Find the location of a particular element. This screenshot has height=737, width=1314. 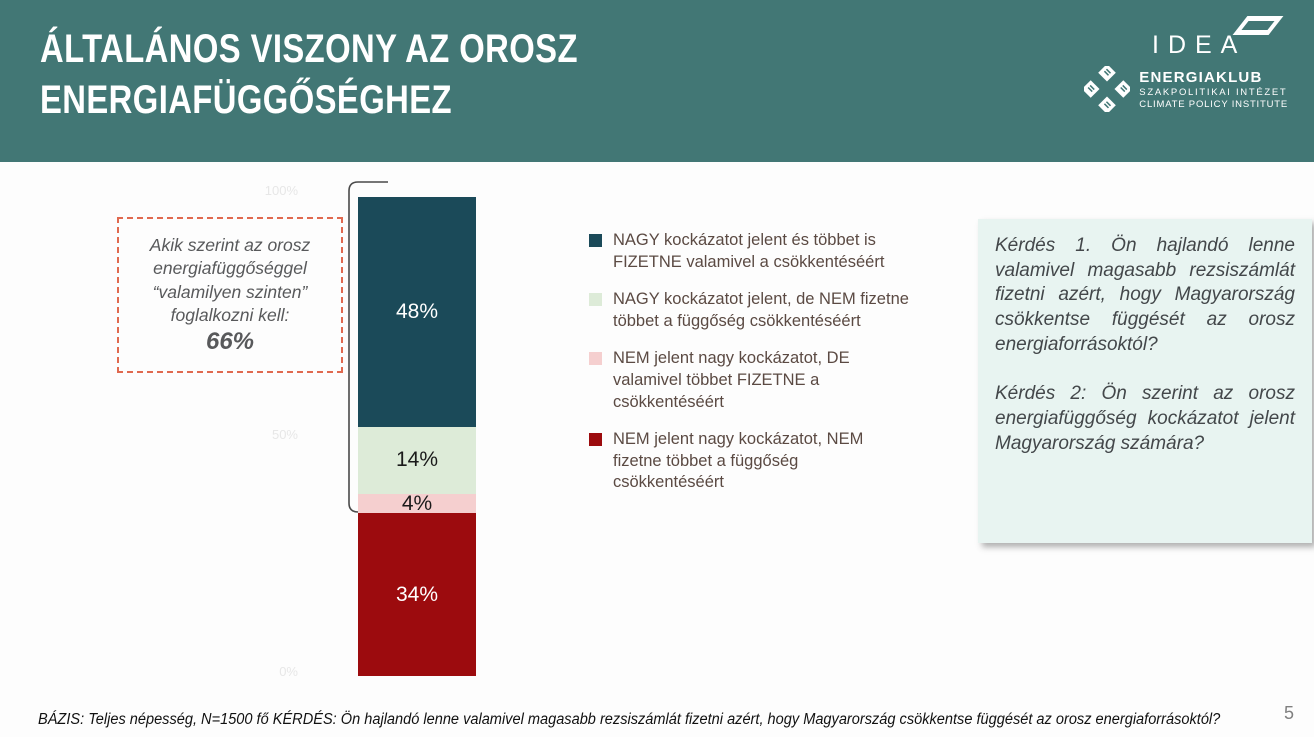

axis-tick-100: 100% is located at coordinates (281, 190).